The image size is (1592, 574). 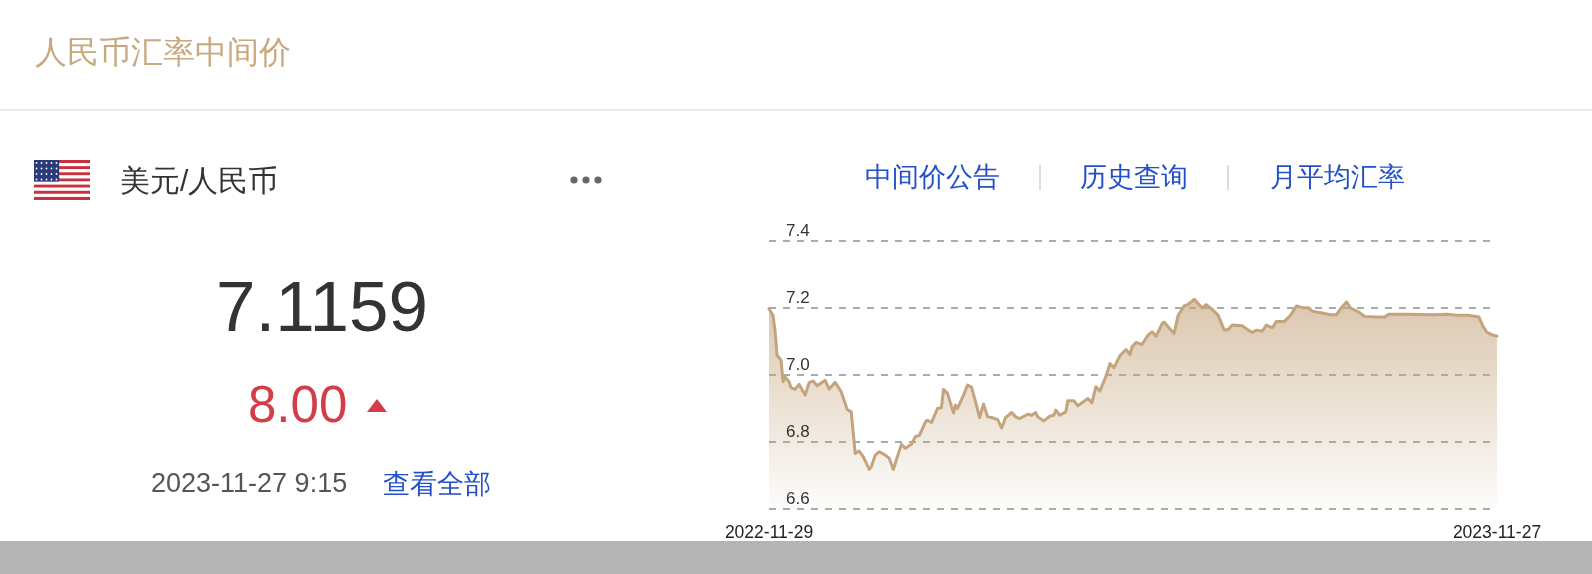 I want to click on text: 中间价公告, so click(x=932, y=177).